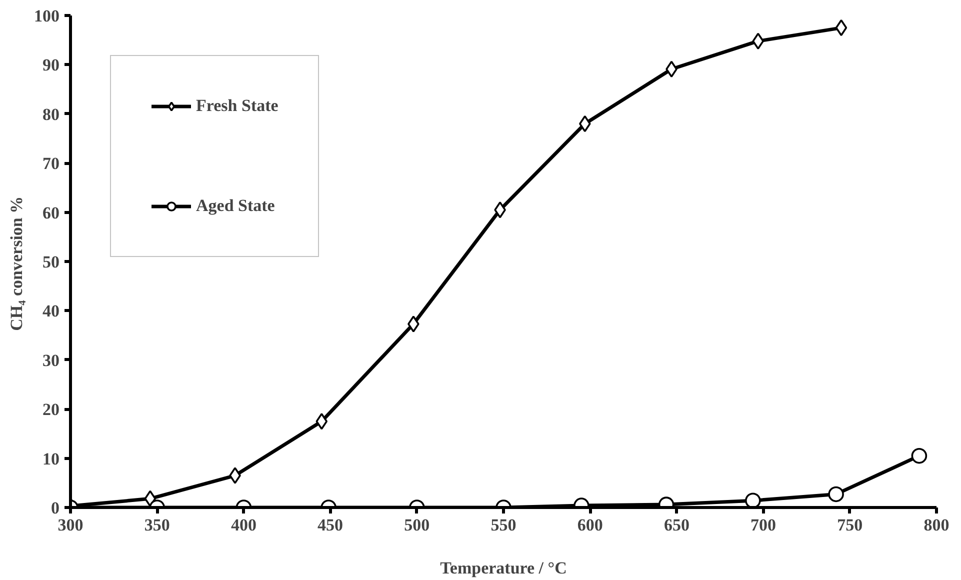 Image resolution: width=961 pixels, height=580 pixels. Describe the element at coordinates (331, 525) in the screenshot. I see `x-tick-label: 450` at that location.